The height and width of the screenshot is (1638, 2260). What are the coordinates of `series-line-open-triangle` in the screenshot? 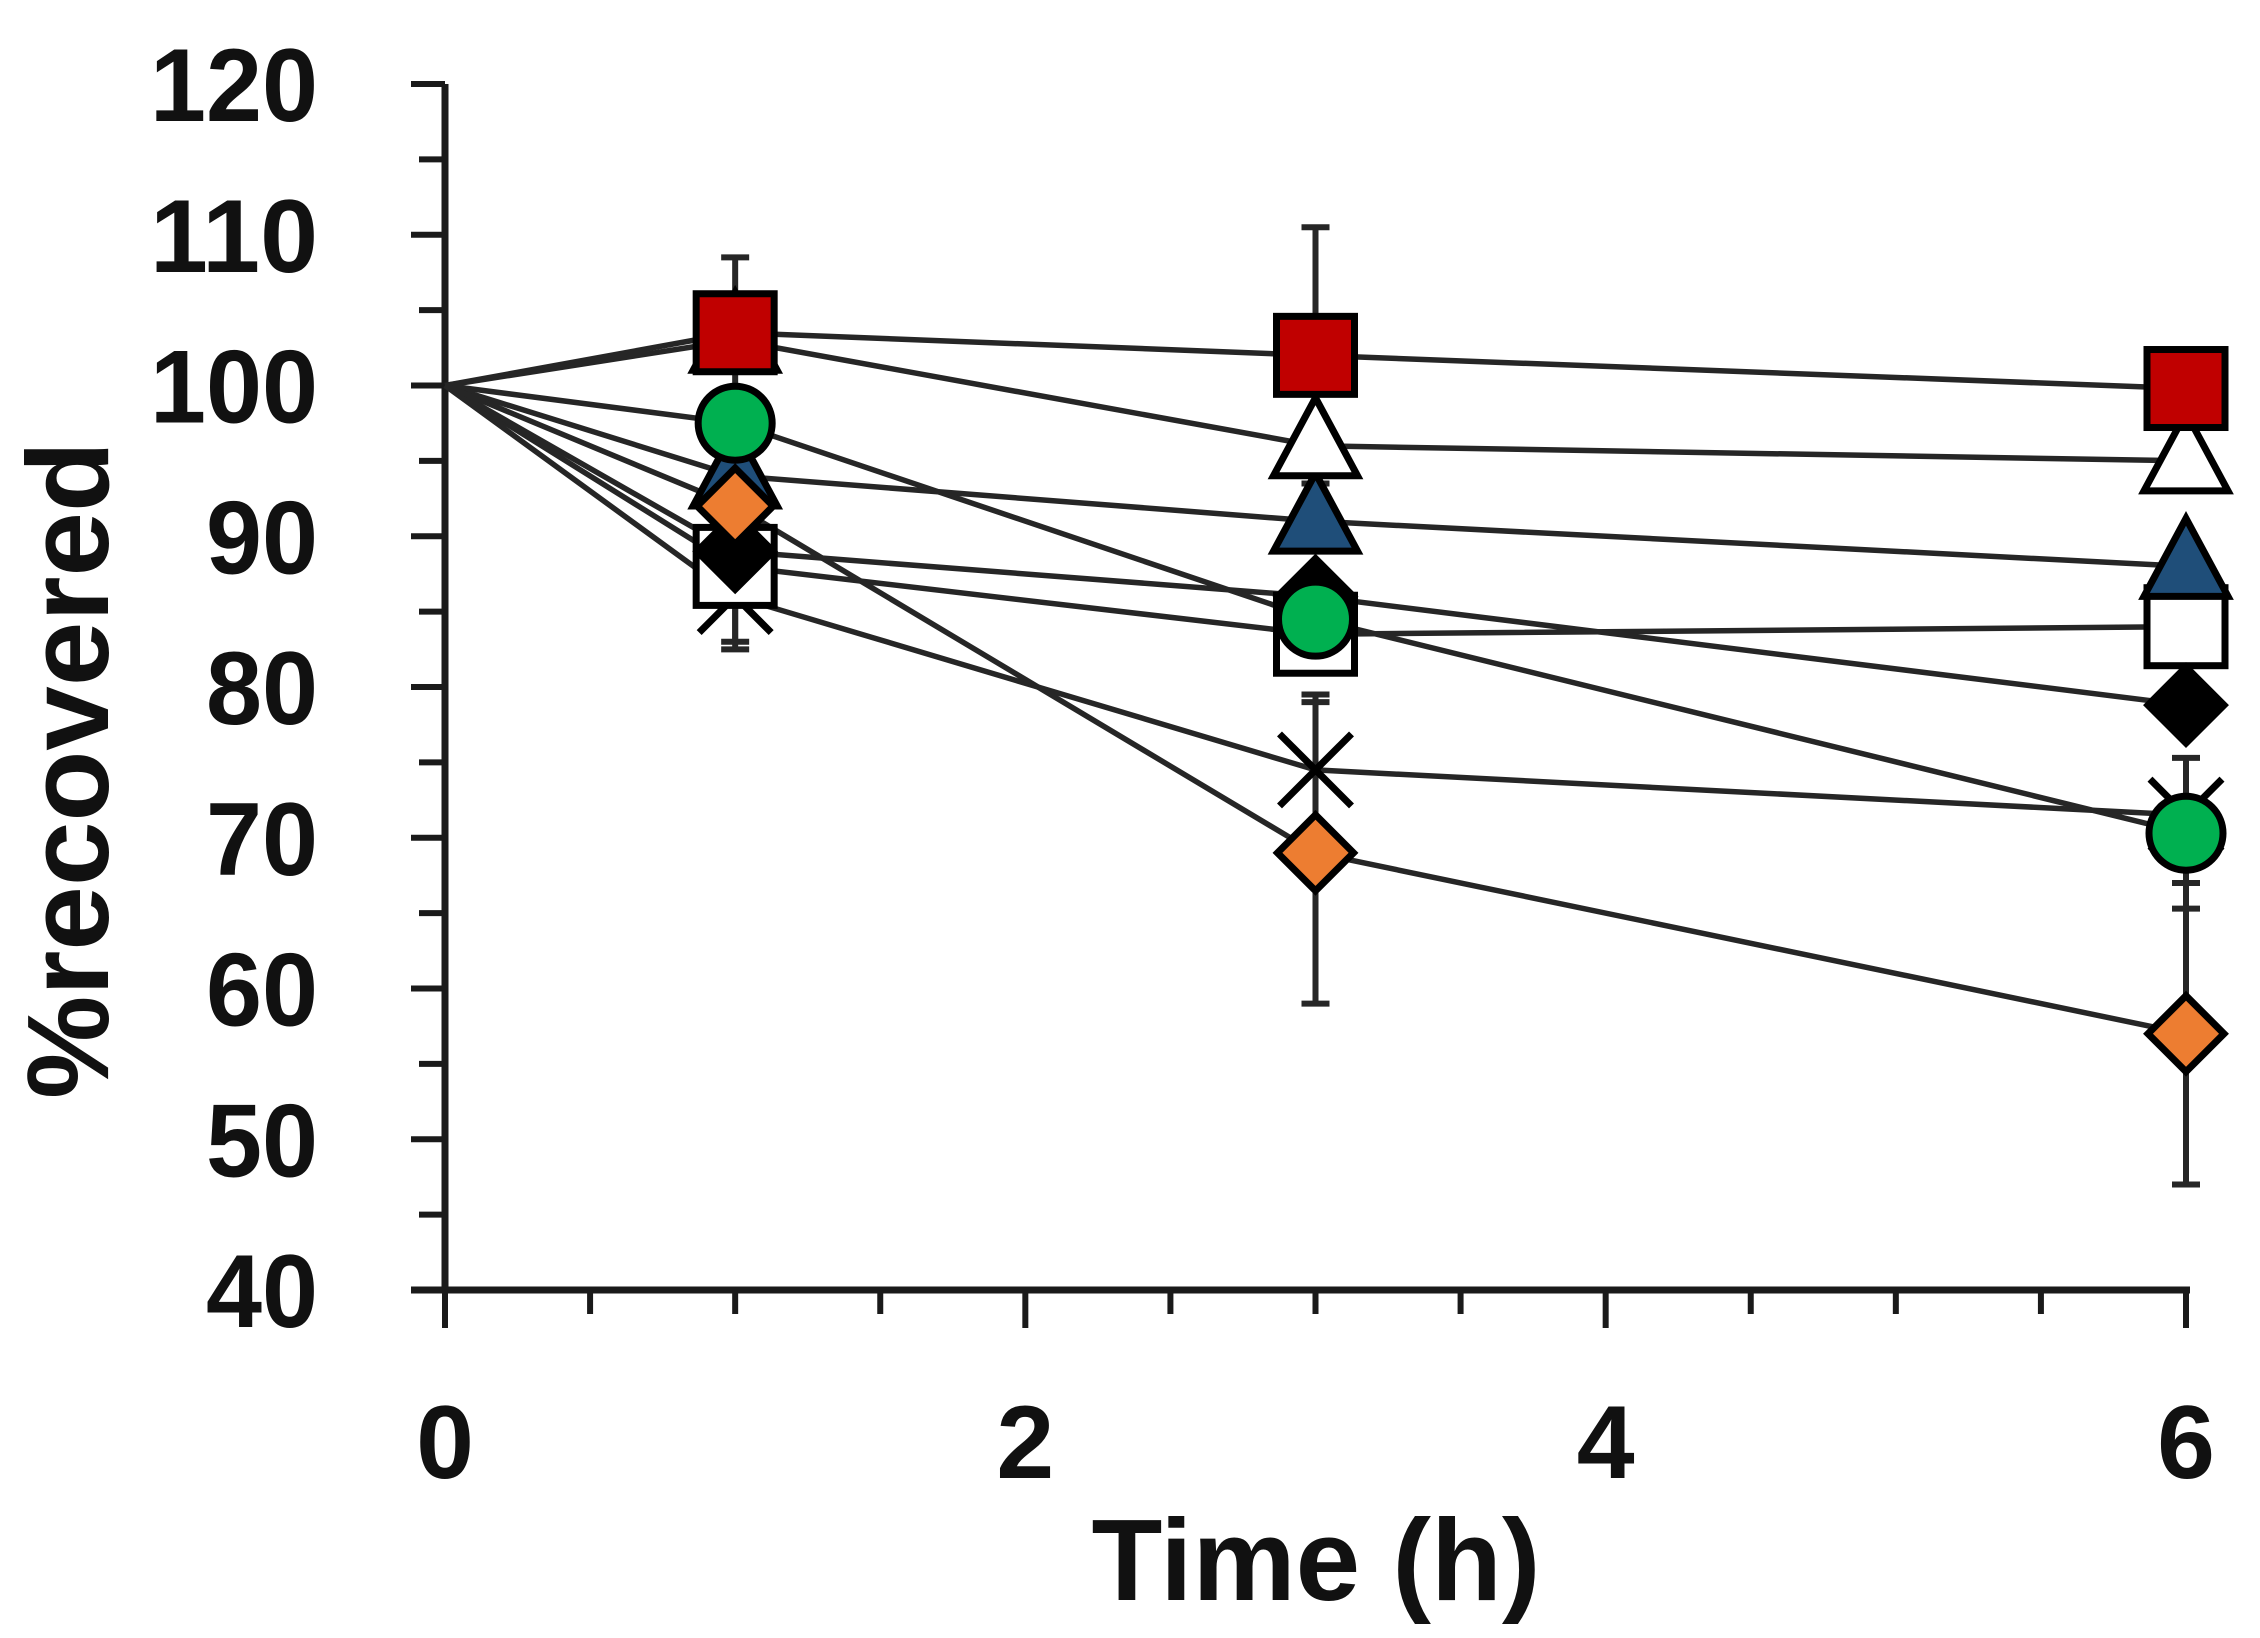 It's located at (1315, 400).